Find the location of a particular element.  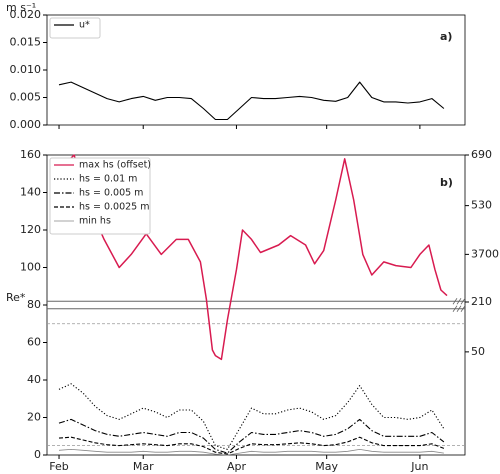

y-tick-label: 0.010 is located at coordinates (26, 69).